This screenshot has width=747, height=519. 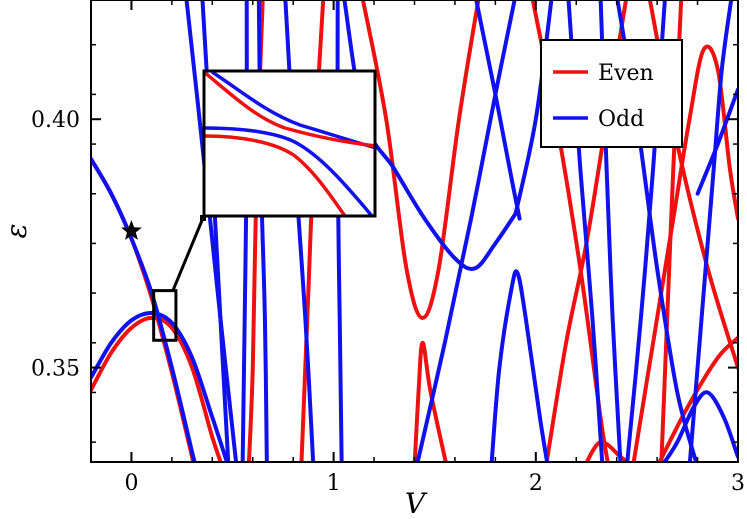 I want to click on inset-curves, so click(x=289, y=143).